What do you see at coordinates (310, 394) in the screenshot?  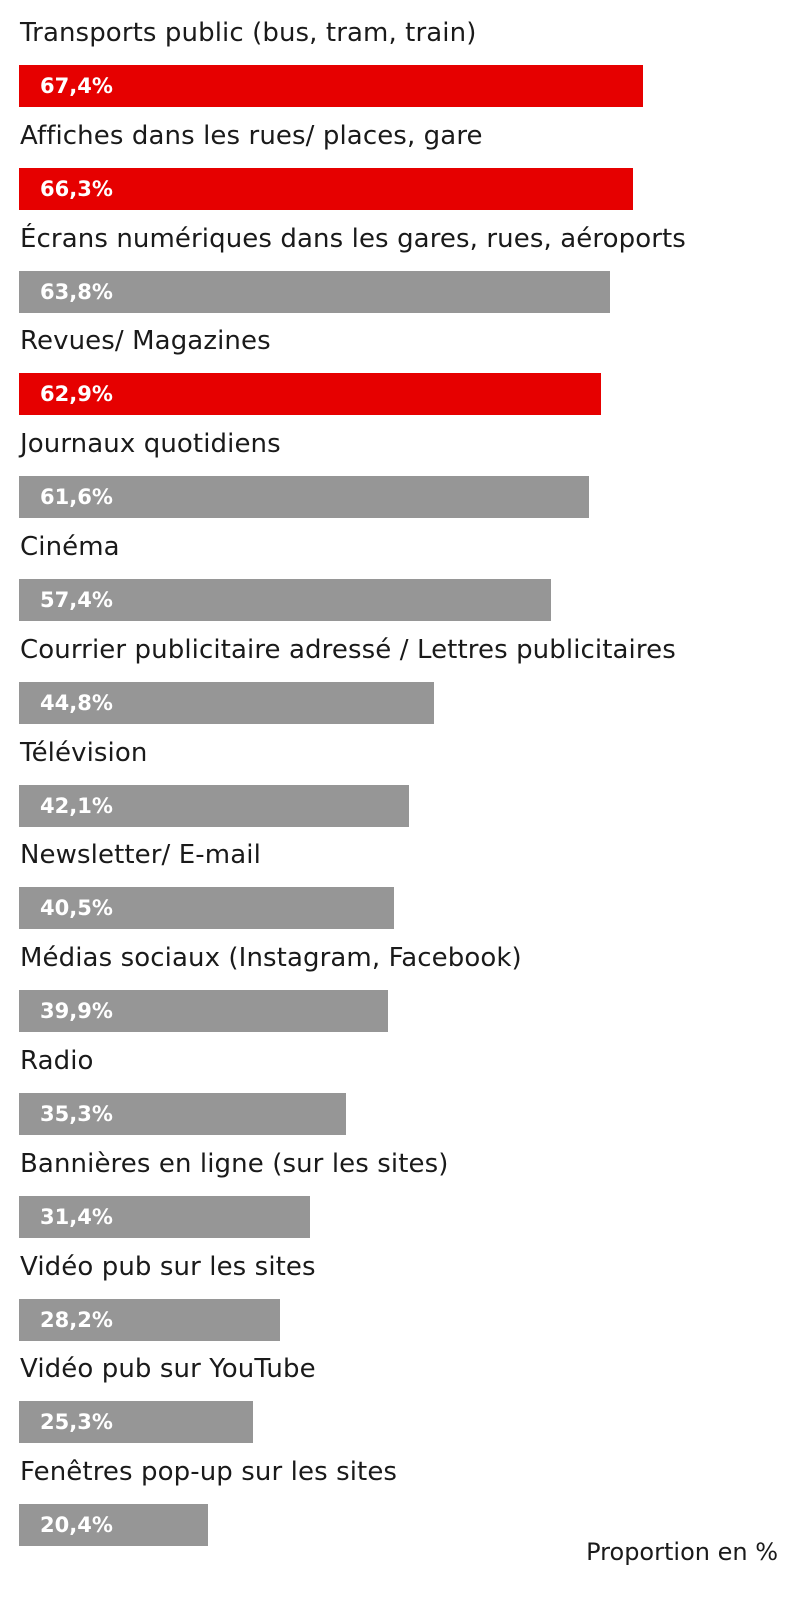 I see `bar: 62,9%` at bounding box center [310, 394].